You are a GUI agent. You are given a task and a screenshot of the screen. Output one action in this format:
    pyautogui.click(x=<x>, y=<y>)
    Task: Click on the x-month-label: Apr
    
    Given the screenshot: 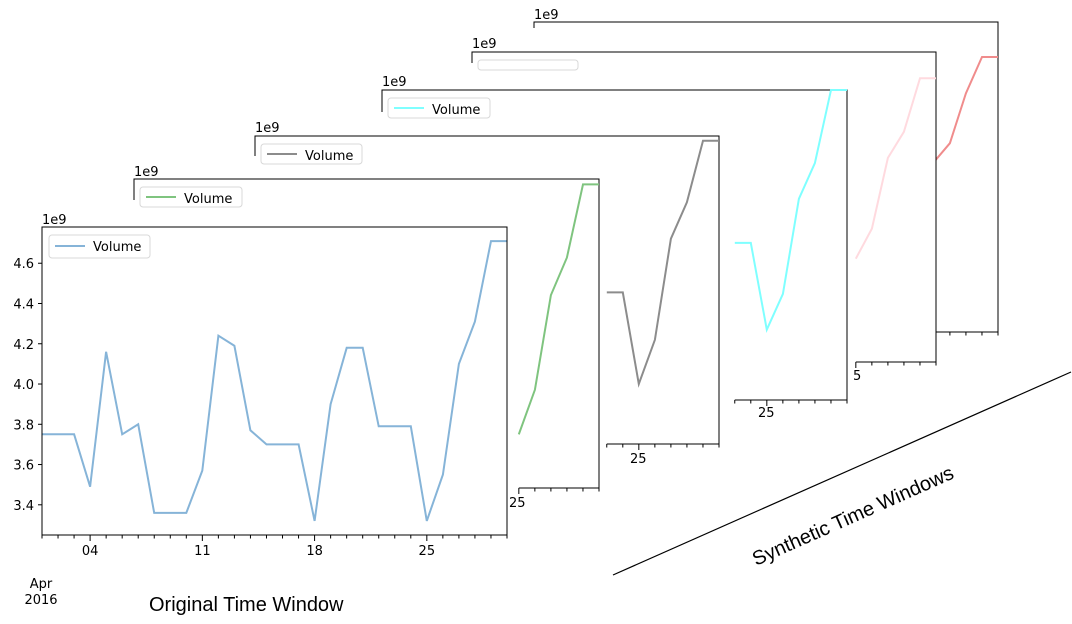 What is the action you would take?
    pyautogui.click(x=41, y=584)
    